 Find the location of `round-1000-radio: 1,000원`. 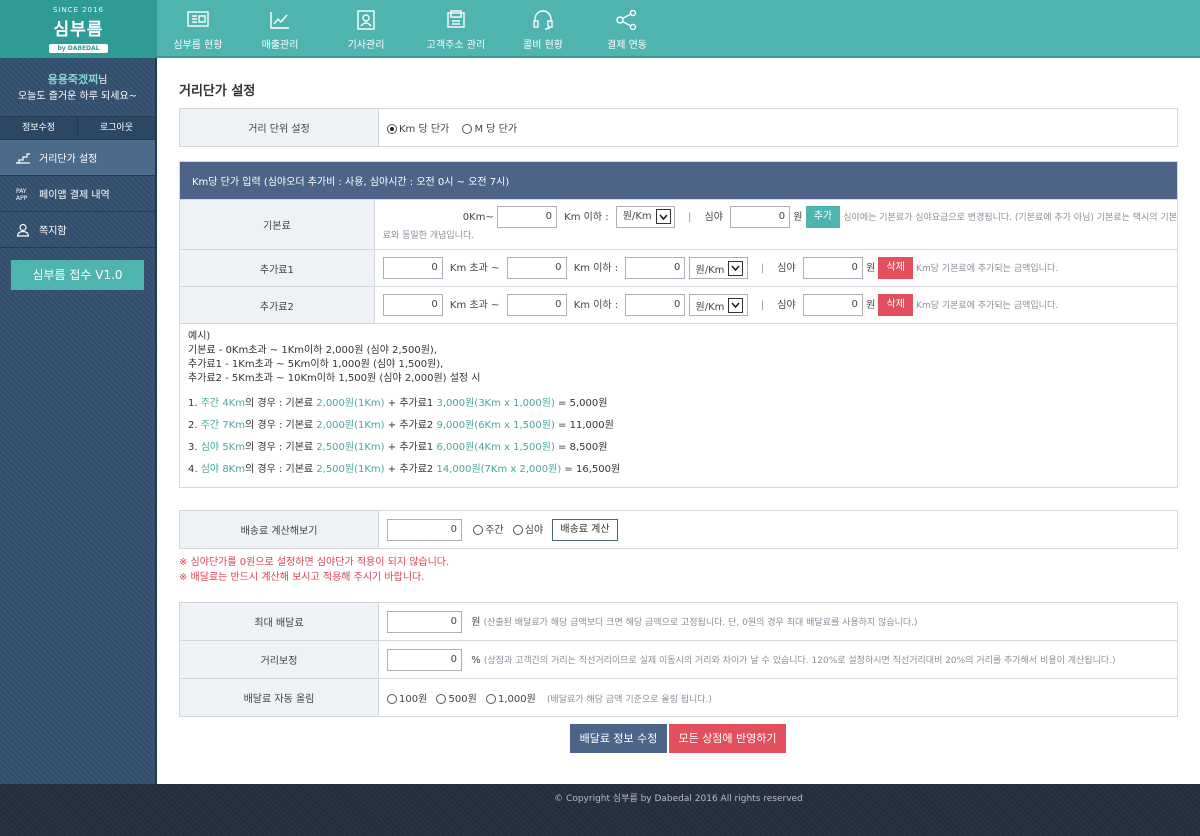

round-1000-radio: 1,000원 is located at coordinates (510, 699).